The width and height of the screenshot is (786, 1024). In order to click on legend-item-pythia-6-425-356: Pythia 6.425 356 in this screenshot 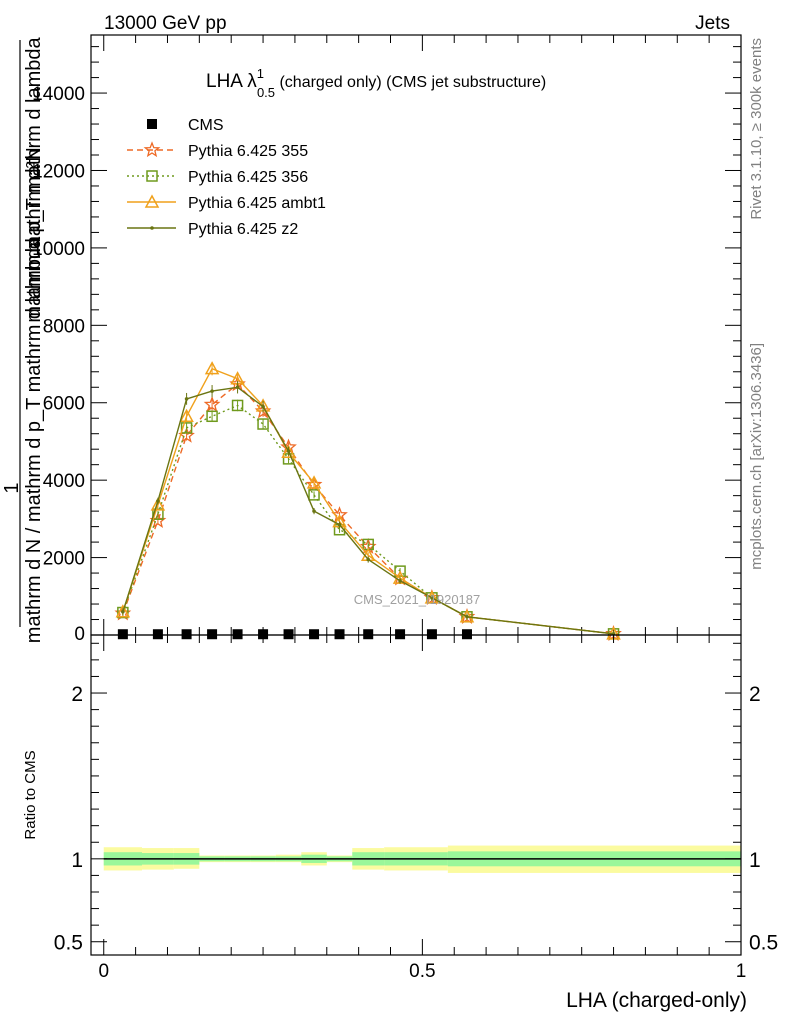, I will do `click(217, 177)`.